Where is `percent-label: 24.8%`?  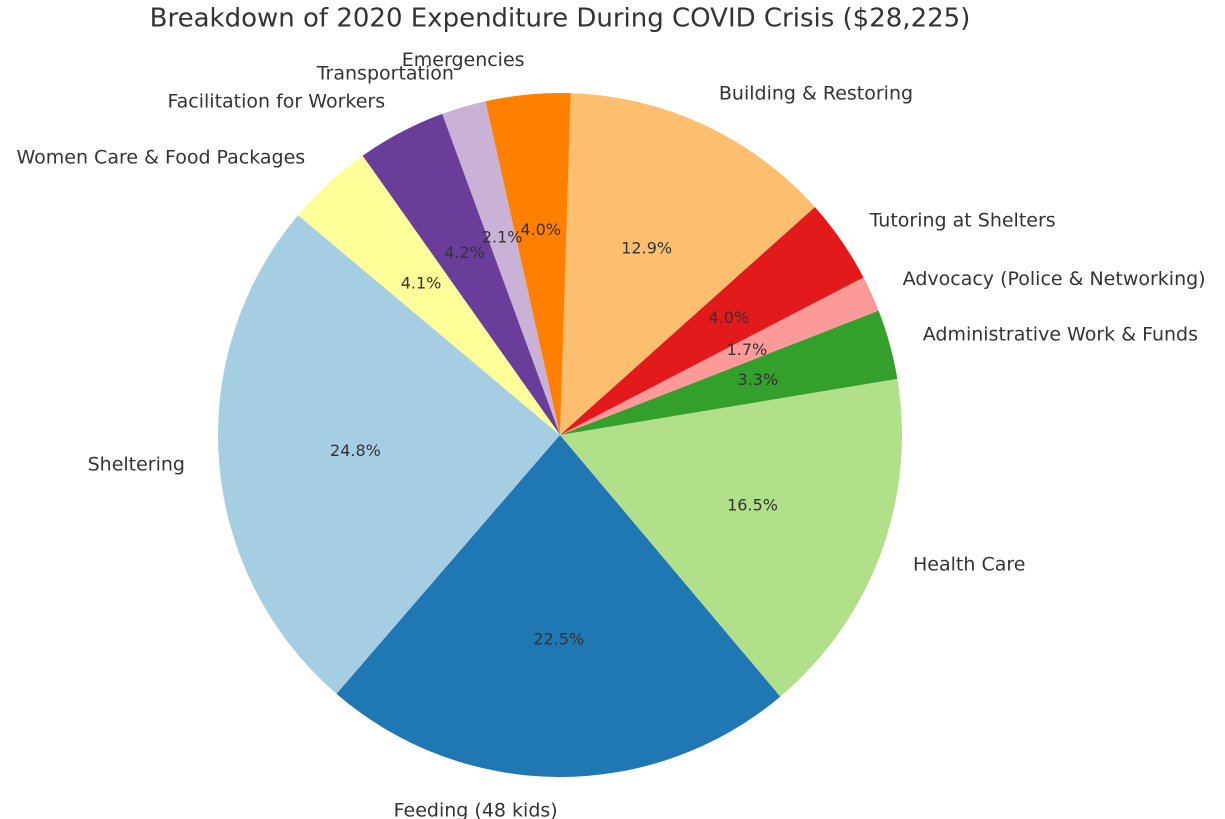
percent-label: 24.8% is located at coordinates (355, 450).